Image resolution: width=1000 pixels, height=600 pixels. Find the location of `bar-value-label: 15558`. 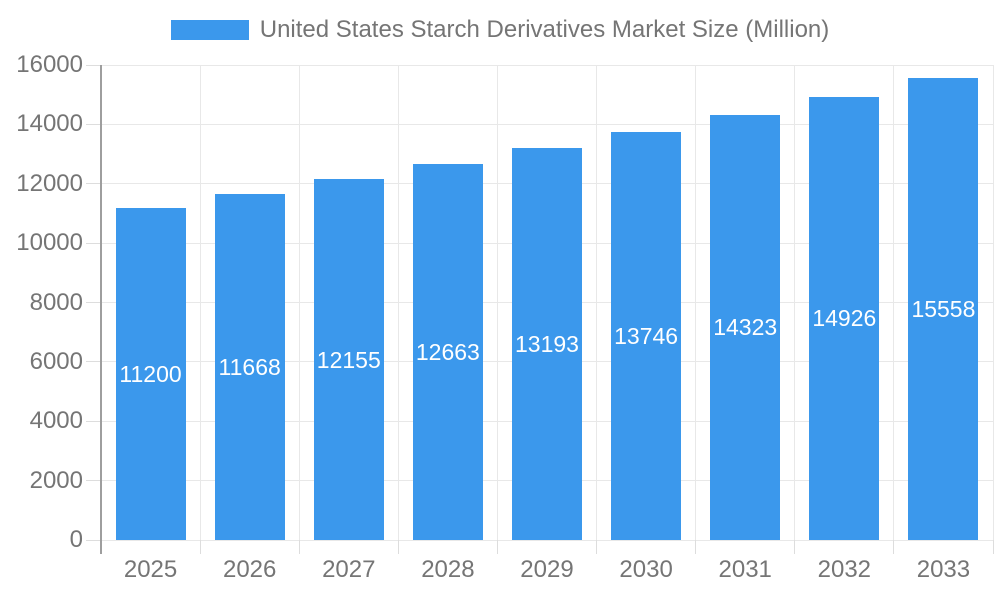

bar-value-label: 15558 is located at coordinates (943, 309).